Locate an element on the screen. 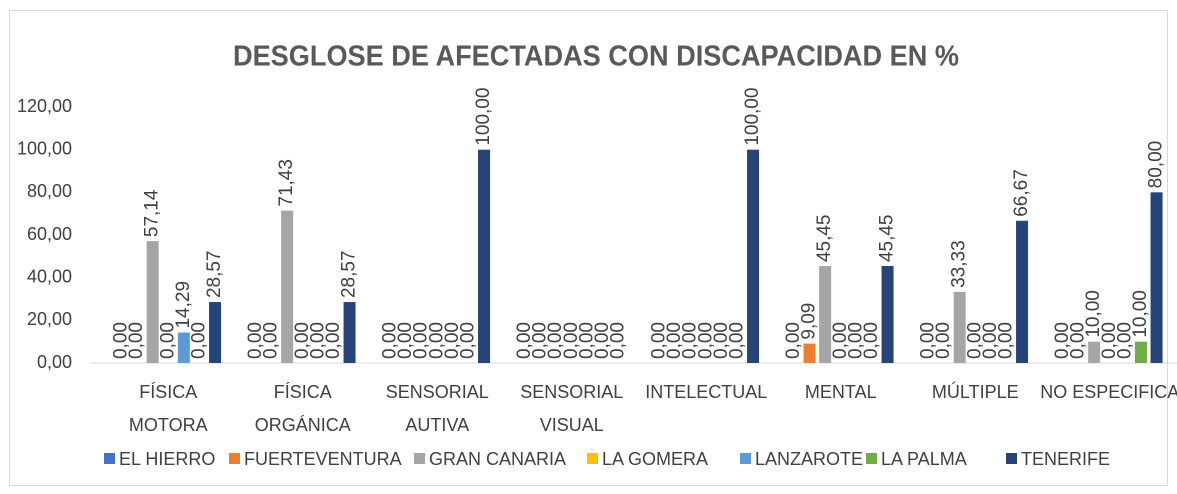 Image resolution: width=1177 pixels, height=494 pixels. value-label: 80,00 is located at coordinates (1156, 165).